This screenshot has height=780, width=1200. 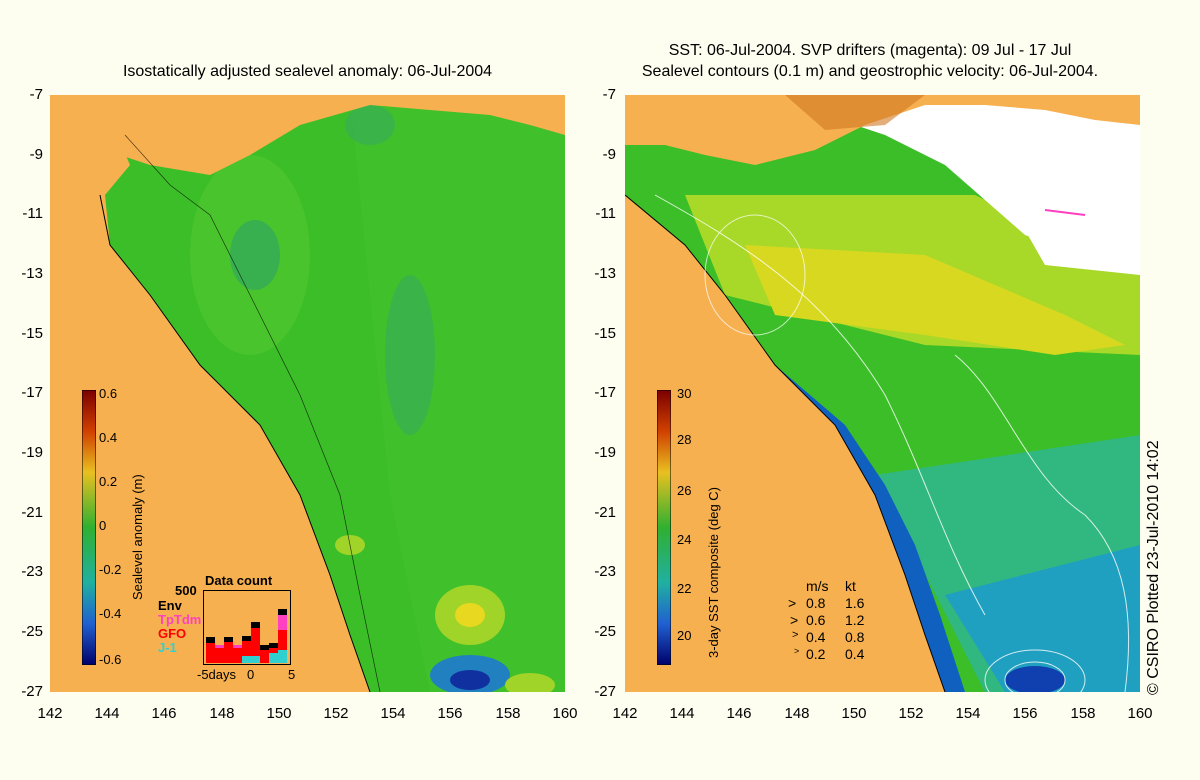 What do you see at coordinates (855, 654) in the screenshot?
I see `speed-row-kt: 0.4` at bounding box center [855, 654].